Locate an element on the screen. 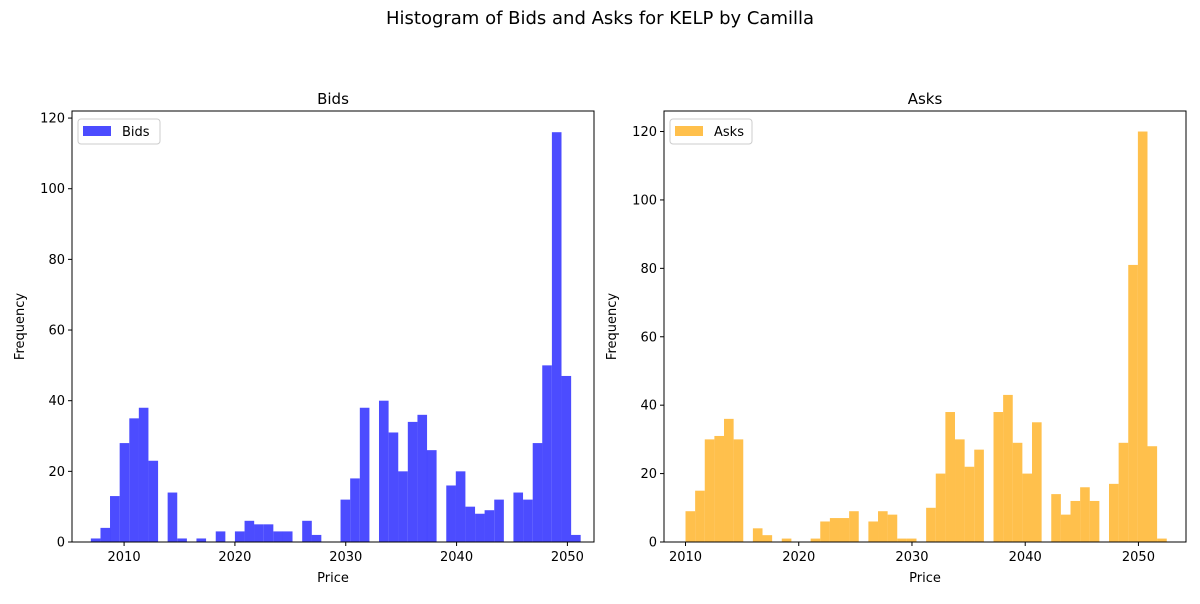 The image size is (1200, 604). asks-legend-box is located at coordinates (711, 131).